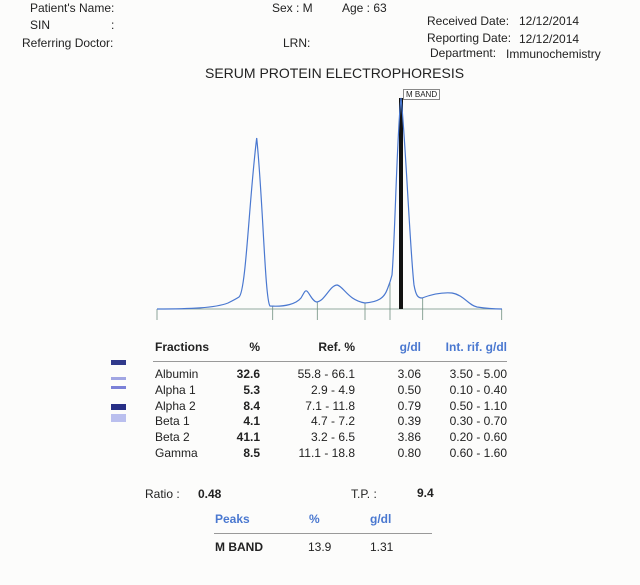 The height and width of the screenshot is (585, 640). I want to click on fraction-int-rif: 3.50 - 5.00, so click(478, 374).